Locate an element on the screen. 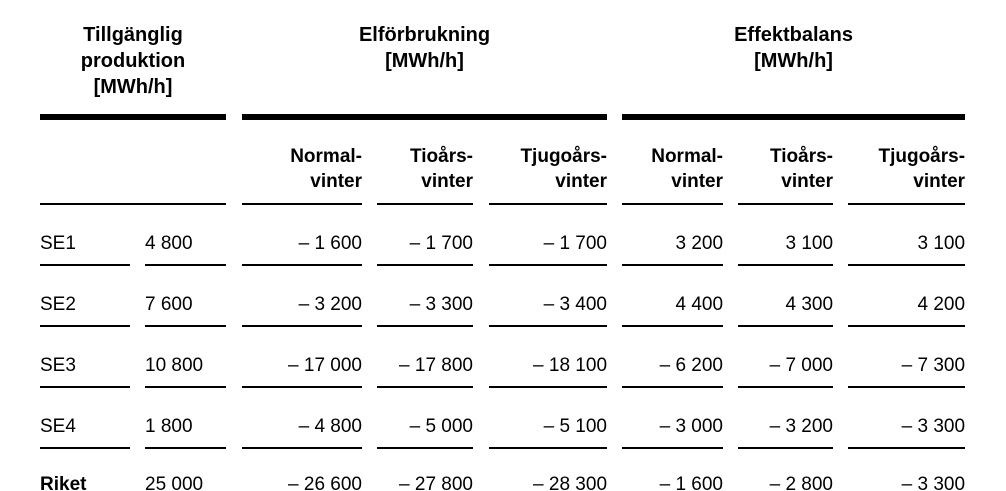  consumption-cell: – 5 000 is located at coordinates (425, 418).